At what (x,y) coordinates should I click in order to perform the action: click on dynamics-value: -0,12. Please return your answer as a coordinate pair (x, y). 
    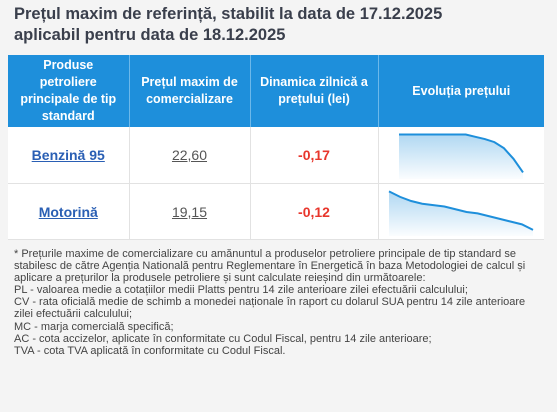
    Looking at the image, I should click on (314, 211).